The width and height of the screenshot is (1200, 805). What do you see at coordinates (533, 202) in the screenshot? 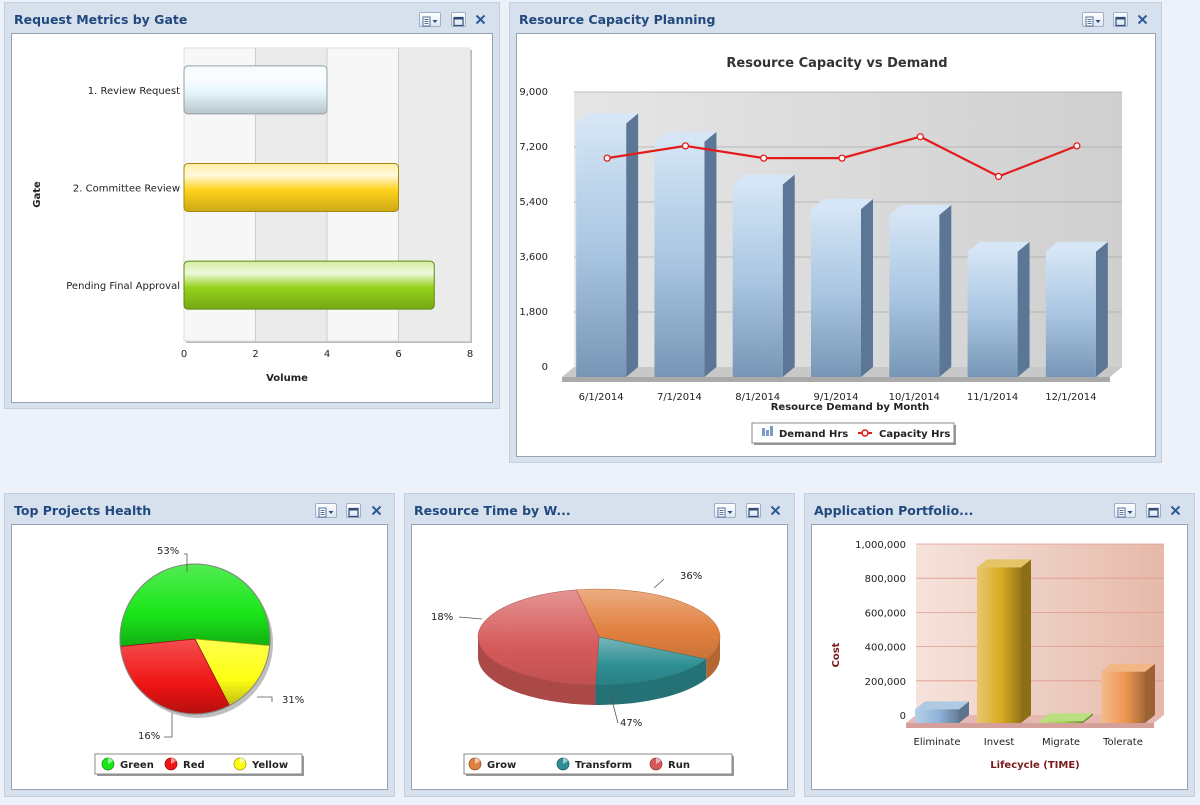
I see `y-tick-label: 5,400` at bounding box center [533, 202].